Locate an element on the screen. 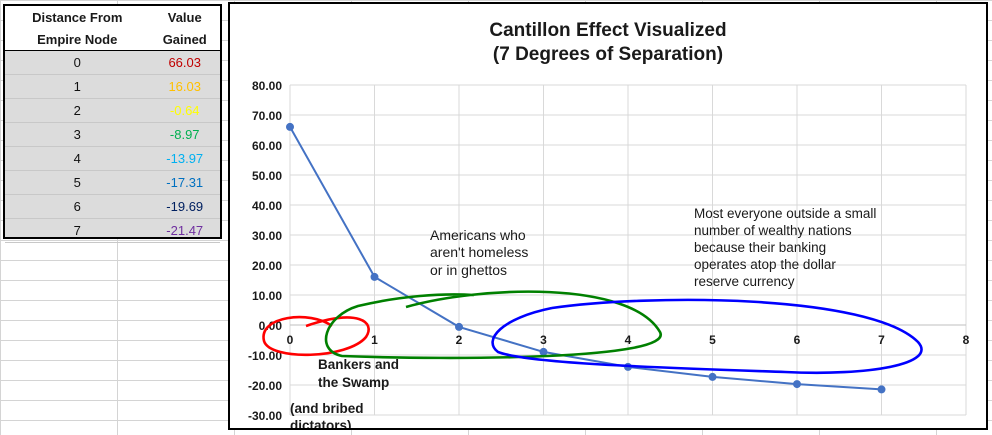 This screenshot has height=435, width=992. x-tick-label: 5 is located at coordinates (712, 340).